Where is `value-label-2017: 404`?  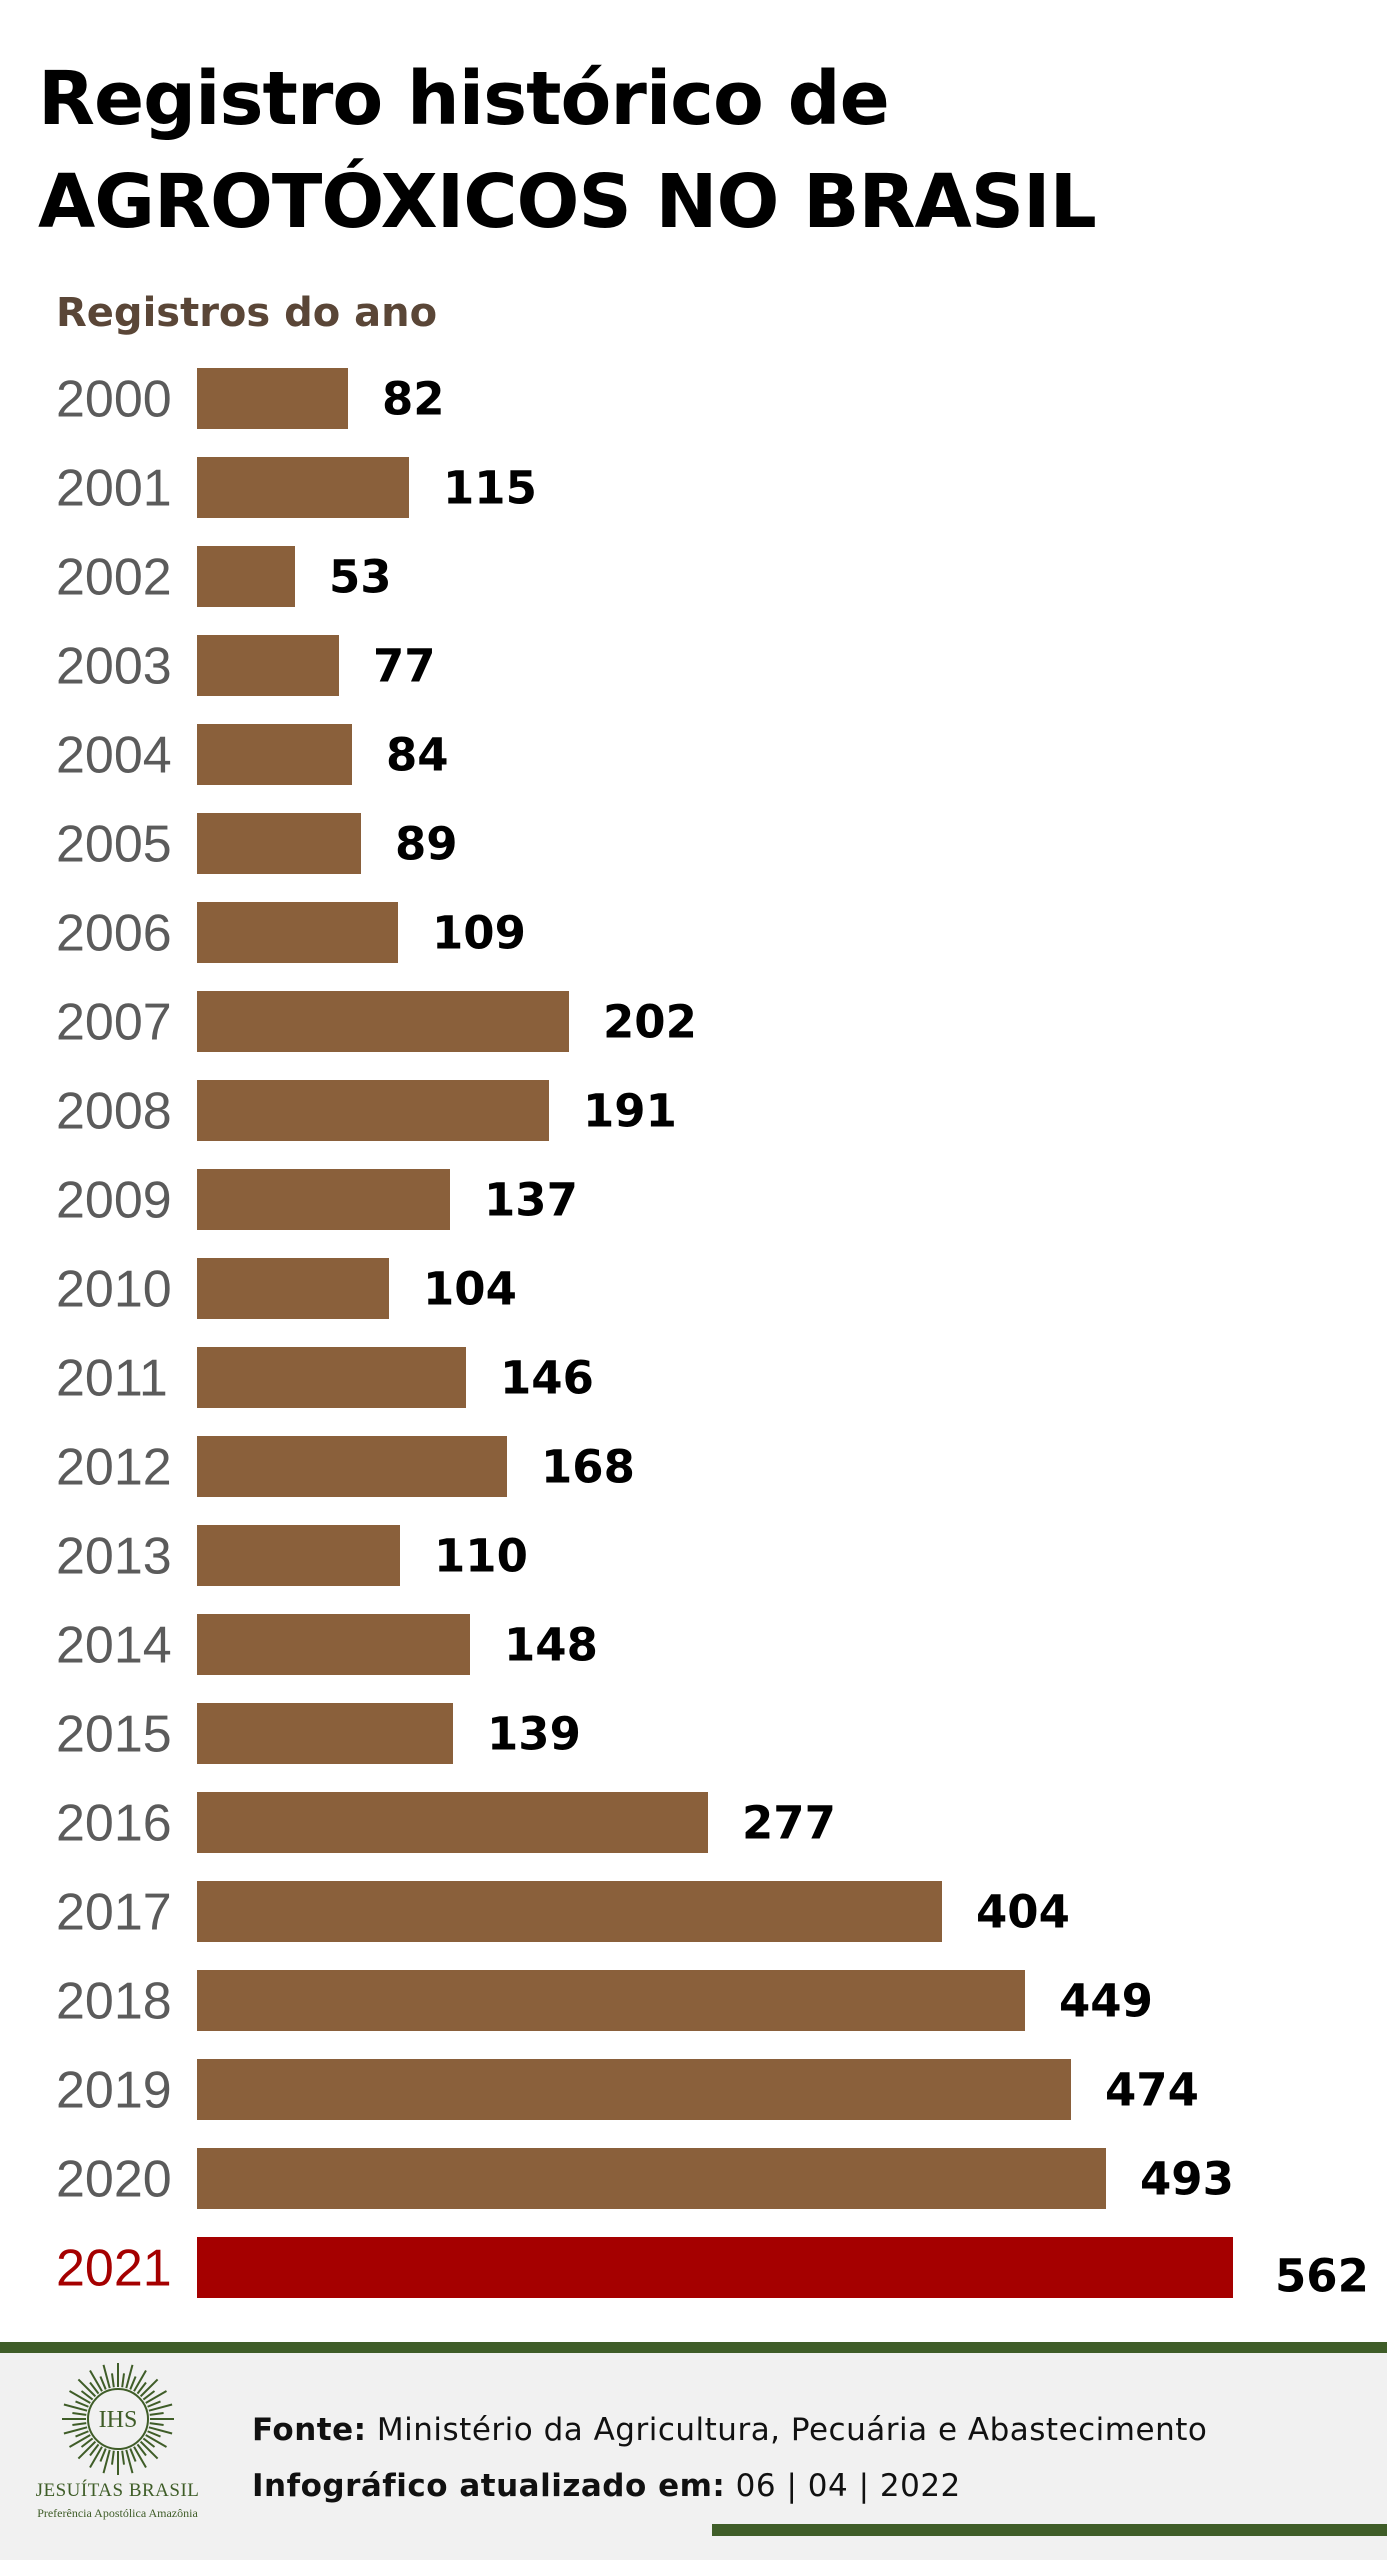
value-label-2017: 404 is located at coordinates (1023, 1912).